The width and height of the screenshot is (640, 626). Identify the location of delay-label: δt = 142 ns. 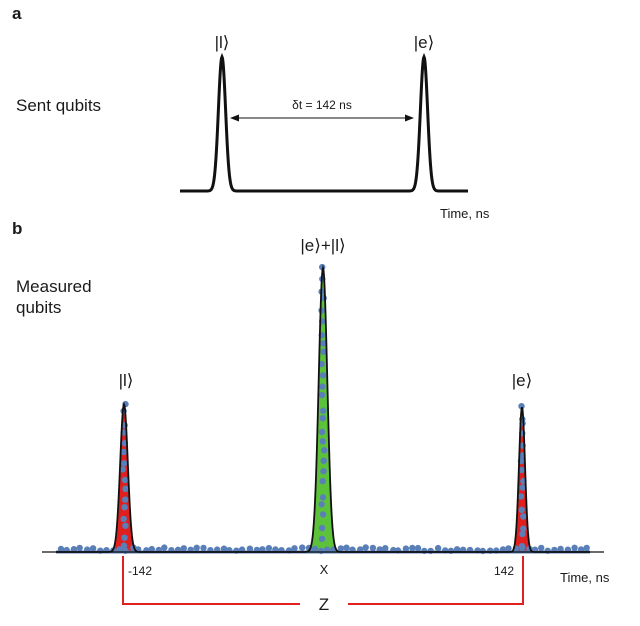
(322, 105).